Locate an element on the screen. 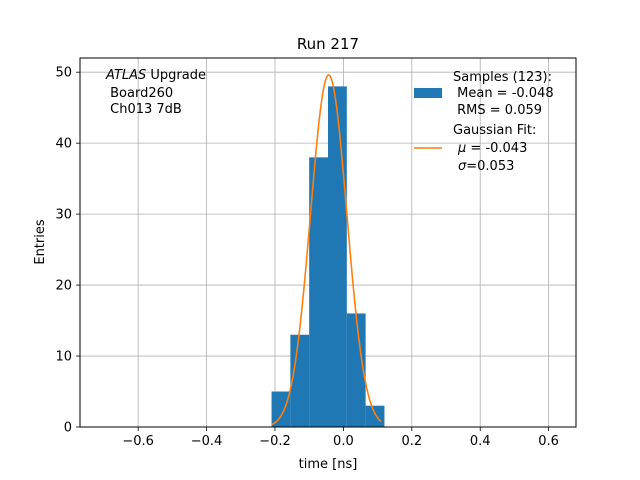 Image resolution: width=640 pixels, height=480 pixels. x-tick-label: −0.2 is located at coordinates (275, 441).